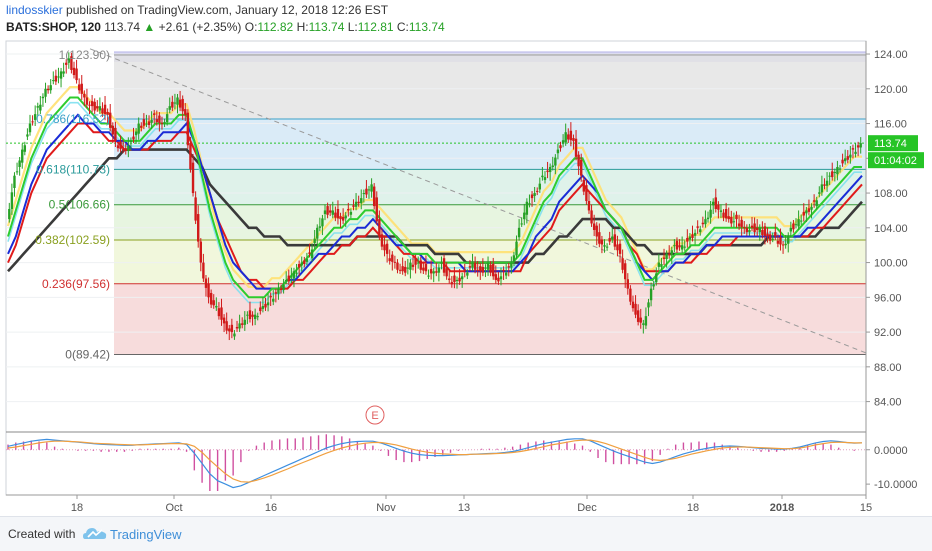 The height and width of the screenshot is (551, 932). Describe the element at coordinates (435, 463) in the screenshot. I see `macd-line` at that location.